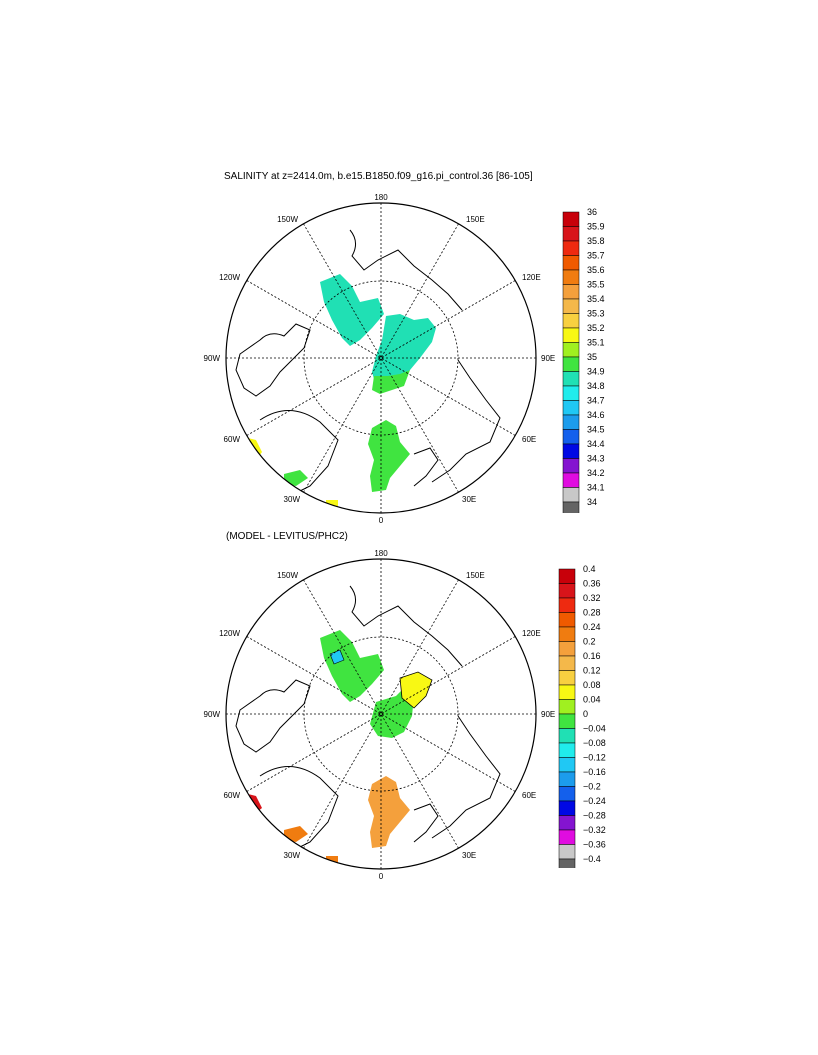 The image size is (818, 1055). Describe the element at coordinates (592, 656) in the screenshot. I see `panel2-colorbar-label: 0.16` at that location.